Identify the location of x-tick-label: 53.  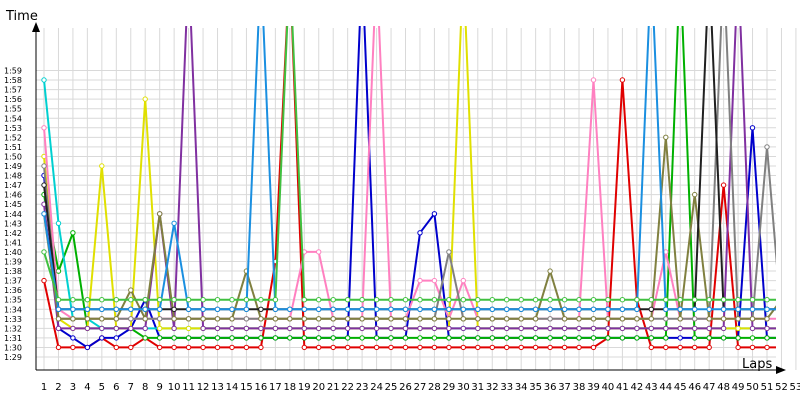
(795, 387).